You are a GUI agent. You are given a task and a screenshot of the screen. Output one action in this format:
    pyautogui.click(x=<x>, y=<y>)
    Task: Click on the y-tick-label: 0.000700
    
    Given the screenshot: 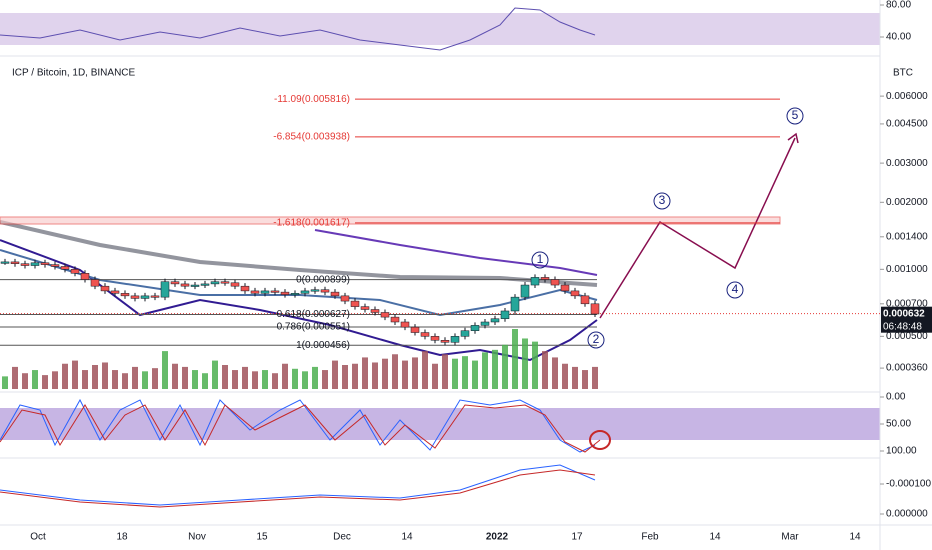 What is the action you would take?
    pyautogui.click(x=907, y=303)
    